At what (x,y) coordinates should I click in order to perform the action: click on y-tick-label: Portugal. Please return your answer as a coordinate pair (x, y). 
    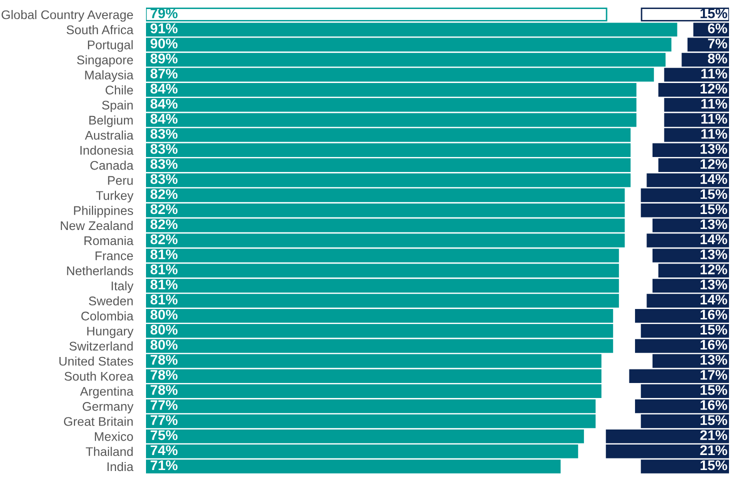
    Looking at the image, I should click on (110, 46).